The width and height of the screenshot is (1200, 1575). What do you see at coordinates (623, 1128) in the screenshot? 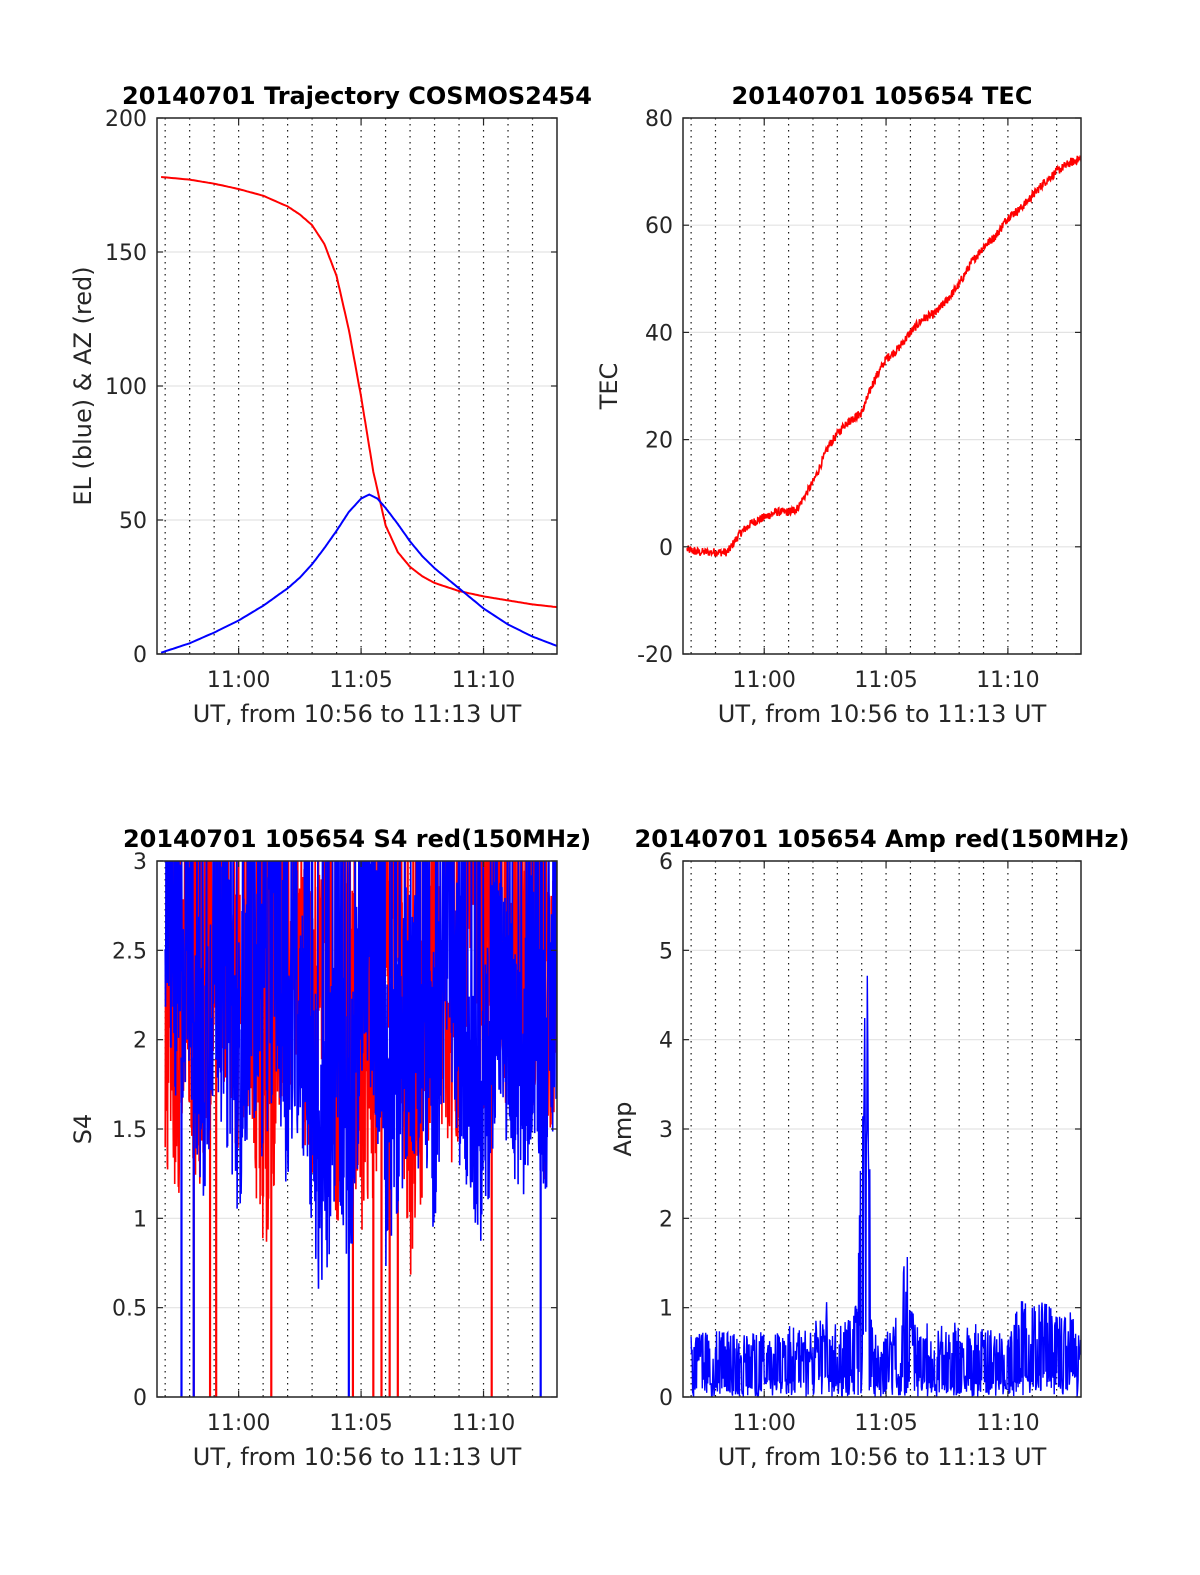
I see `y-axis-label: Amp` at bounding box center [623, 1128].